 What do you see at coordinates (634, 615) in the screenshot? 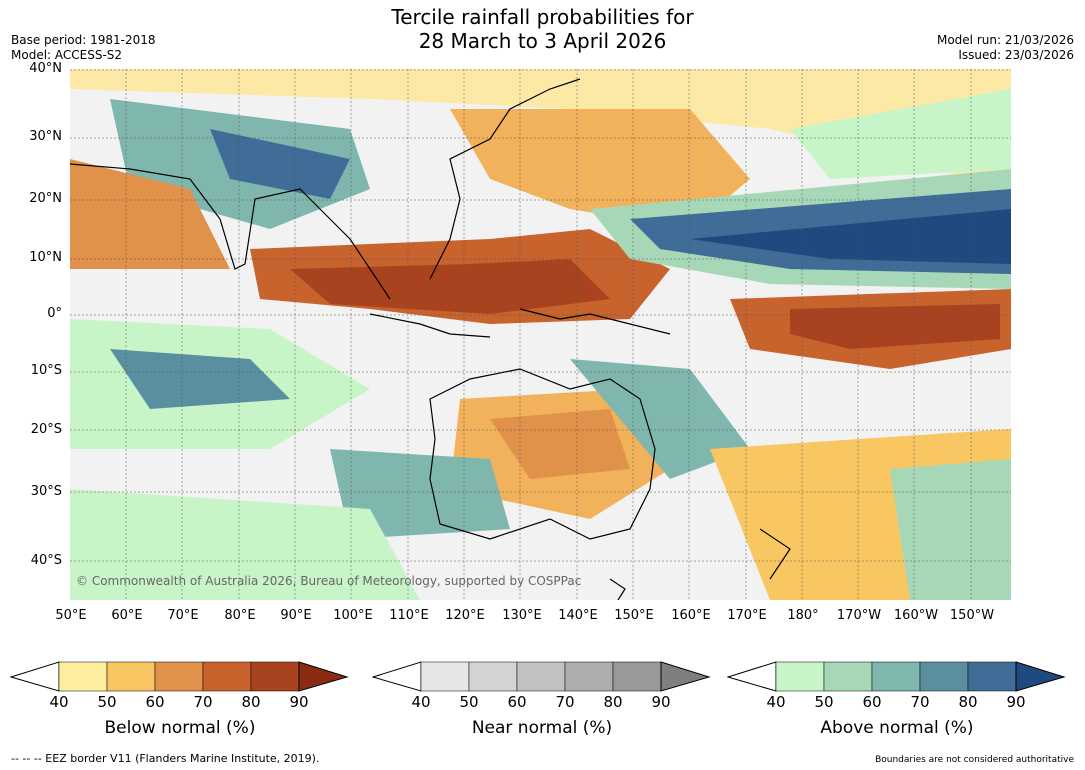
I see `lon-label: 150°E` at bounding box center [634, 615].